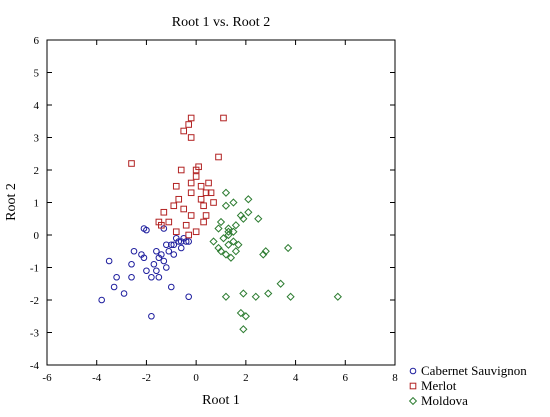 This screenshot has width=550, height=417. I want to click on x-axis-label: Root 1, so click(221, 400).